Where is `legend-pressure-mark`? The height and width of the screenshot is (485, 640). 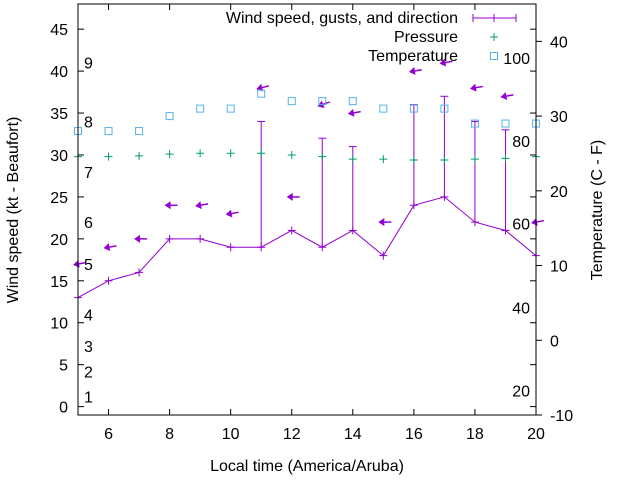
legend-pressure-mark is located at coordinates (494, 37).